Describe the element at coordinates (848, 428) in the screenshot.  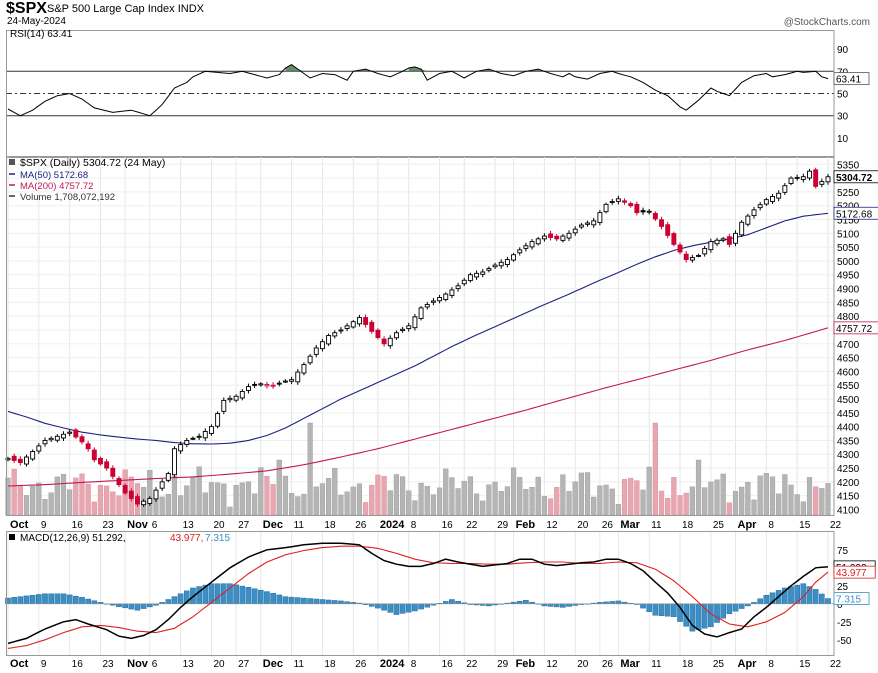
I see `price-ytick-label: 4400` at that location.